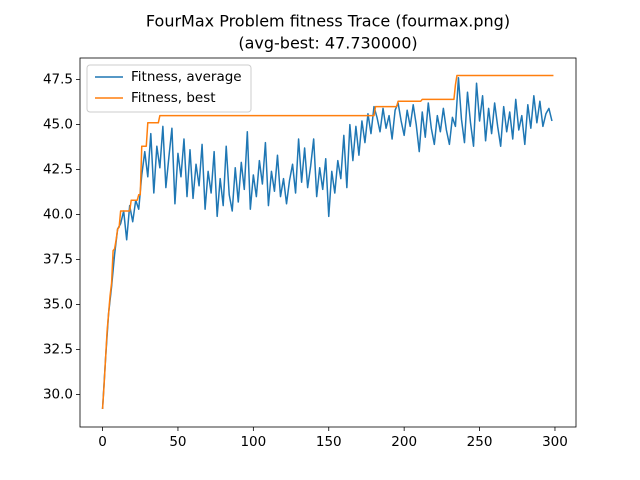 This screenshot has width=640, height=480. What do you see at coordinates (58, 125) in the screenshot?
I see `y-tick-label: 45.0` at bounding box center [58, 125].